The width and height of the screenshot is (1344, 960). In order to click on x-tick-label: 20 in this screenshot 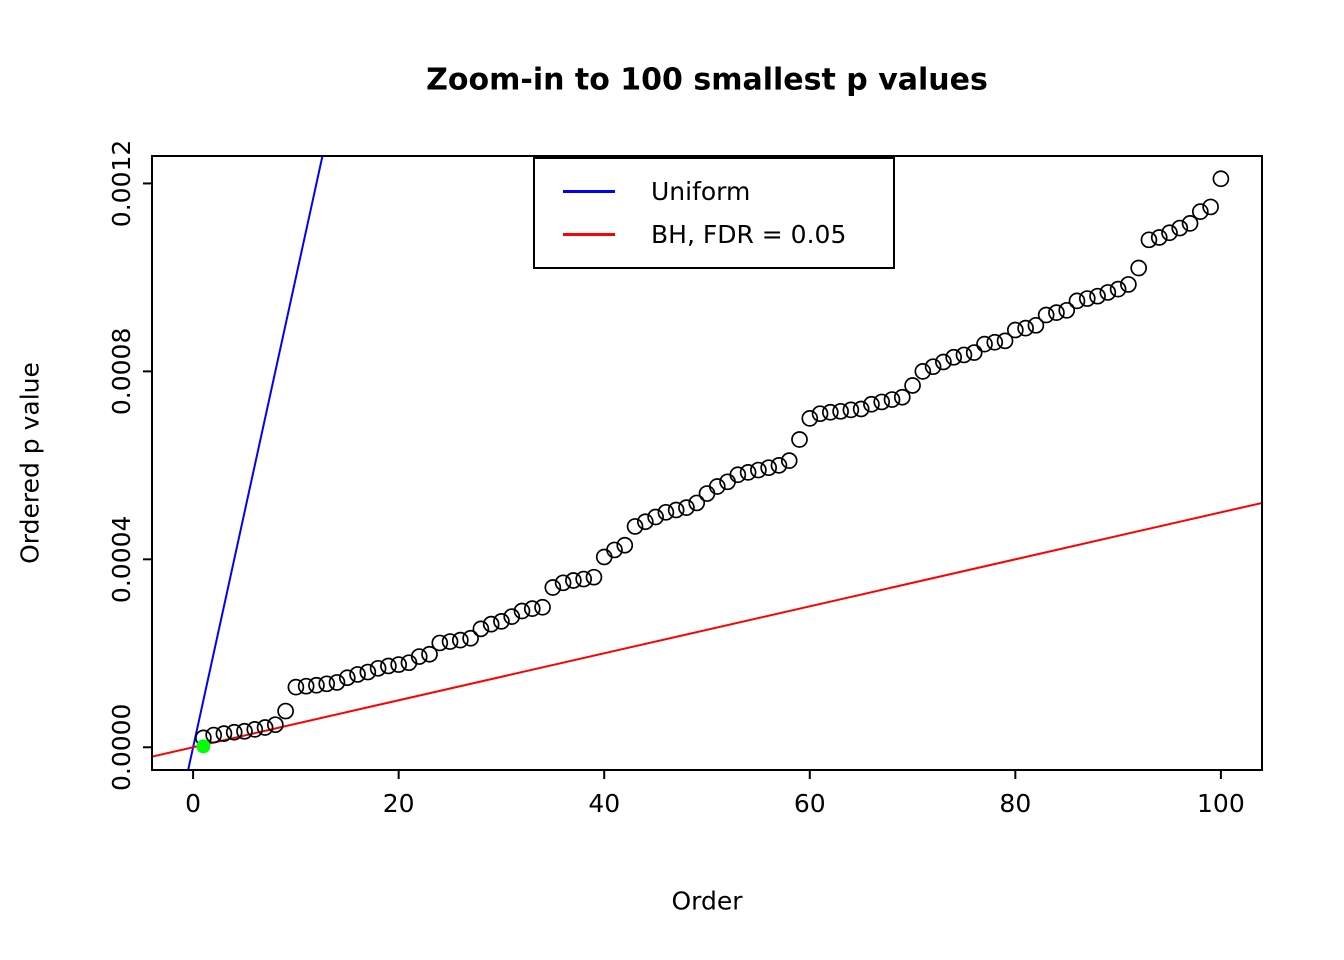, I will do `click(399, 803)`.